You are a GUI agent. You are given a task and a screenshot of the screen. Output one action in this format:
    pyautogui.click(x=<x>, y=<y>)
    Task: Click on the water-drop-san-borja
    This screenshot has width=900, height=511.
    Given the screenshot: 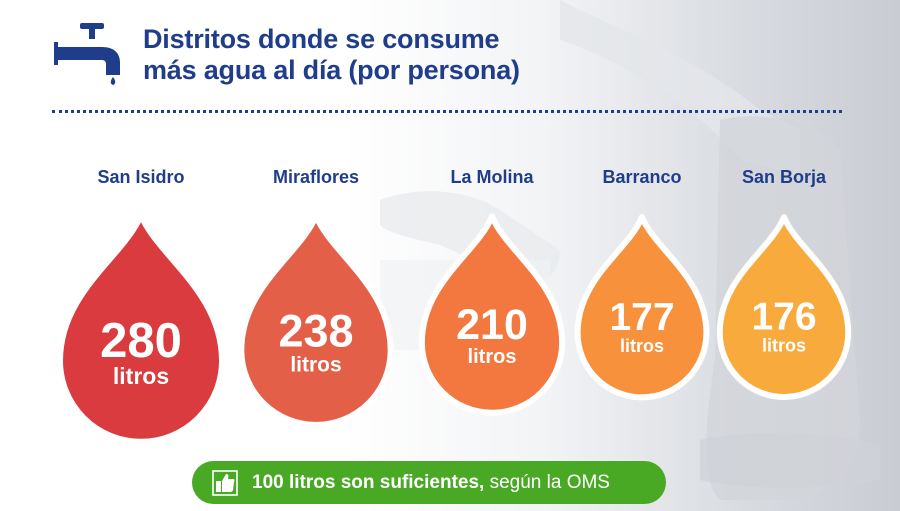 What is the action you would take?
    pyautogui.click(x=784, y=307)
    